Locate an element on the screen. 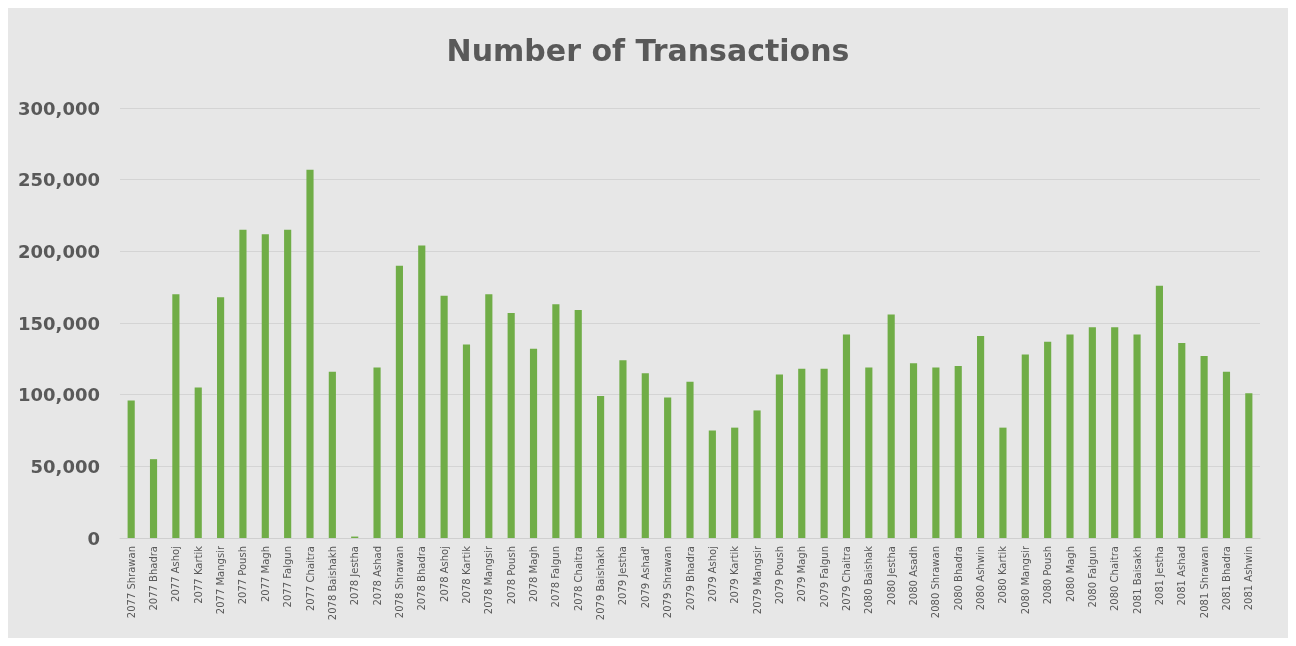 This screenshot has height=646, width=1296. x-tick-label: 2081 Jestha is located at coordinates (1159, 576).